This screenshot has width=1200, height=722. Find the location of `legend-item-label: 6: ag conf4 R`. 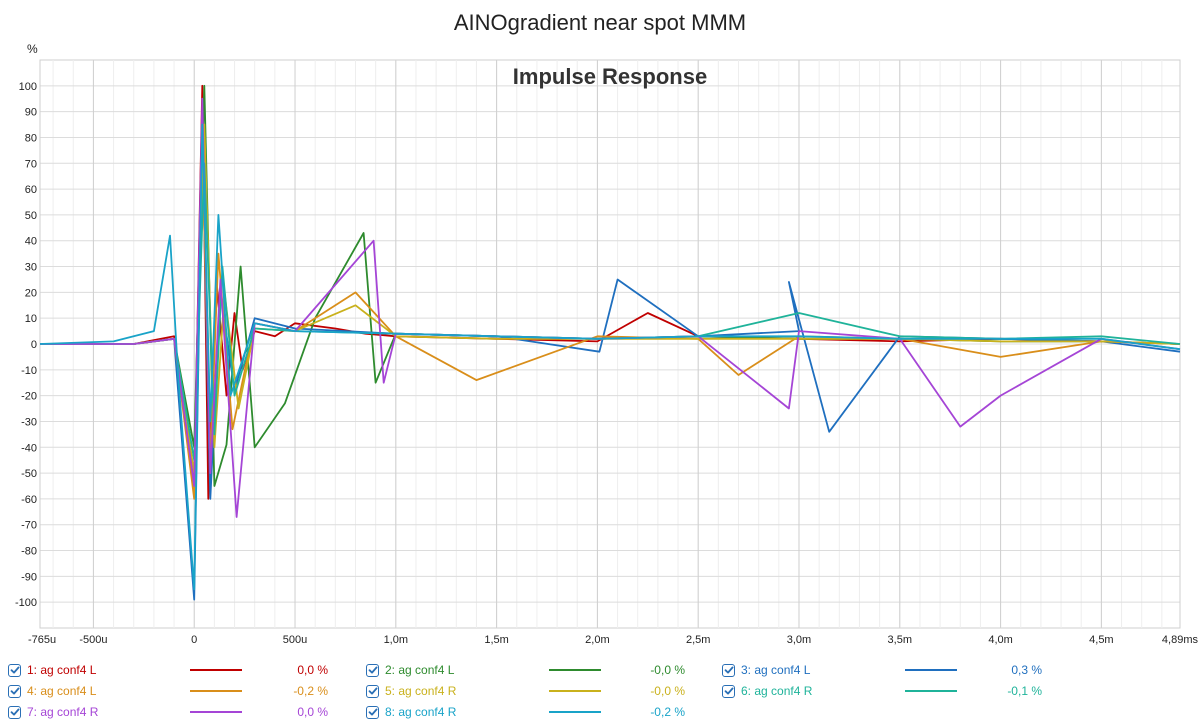

legend-item-label: 6: ag conf4 R is located at coordinates (777, 691).